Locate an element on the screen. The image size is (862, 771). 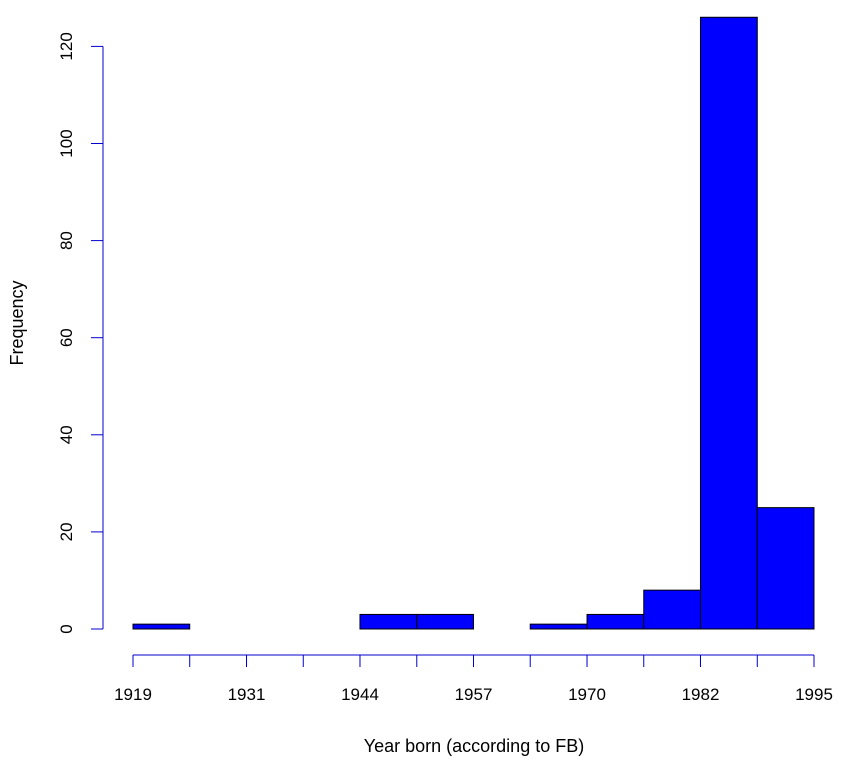
y-tick-label: 80 is located at coordinates (66, 240).